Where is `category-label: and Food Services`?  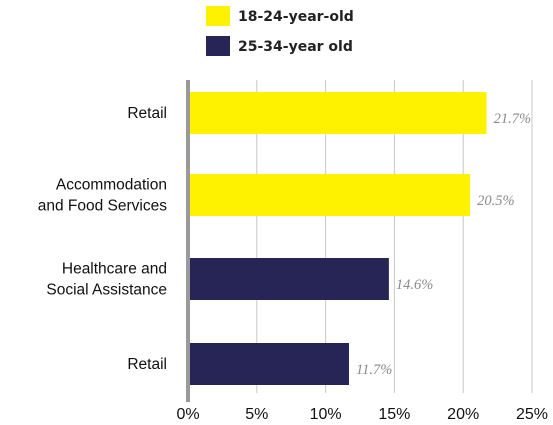
category-label: and Food Services is located at coordinates (102, 206).